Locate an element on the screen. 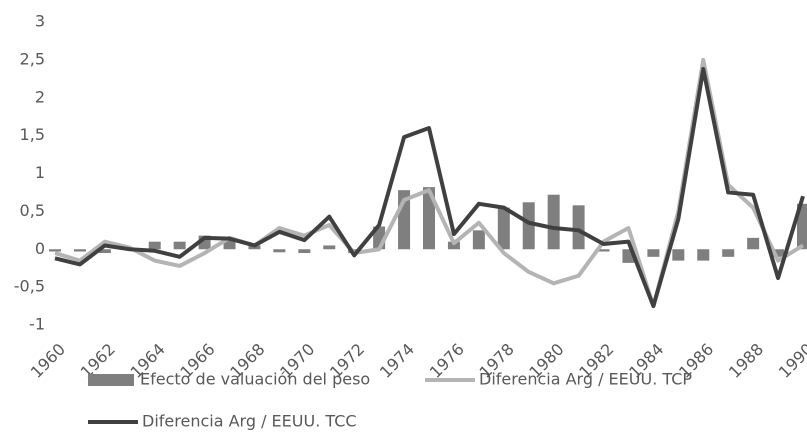 This screenshot has height=432, width=807. y-tick-label: 3 is located at coordinates (40, 21).